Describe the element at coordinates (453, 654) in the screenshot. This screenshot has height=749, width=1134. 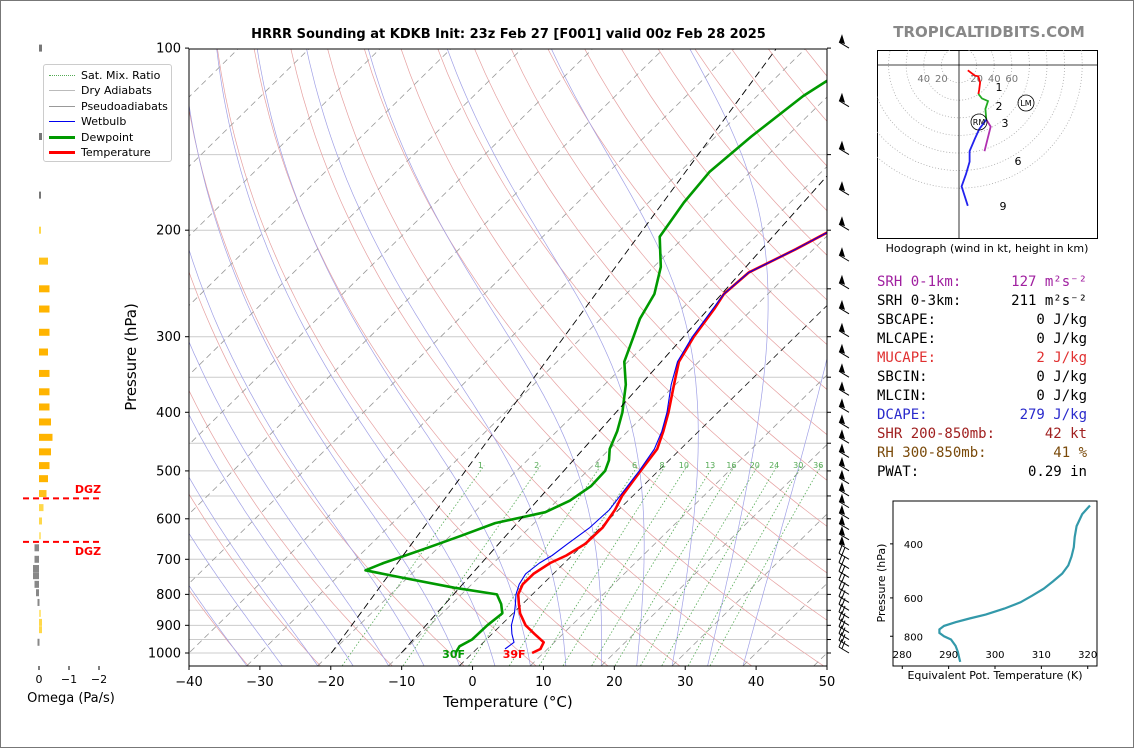
I see `surface-dewpoint-label: 30F` at that location.